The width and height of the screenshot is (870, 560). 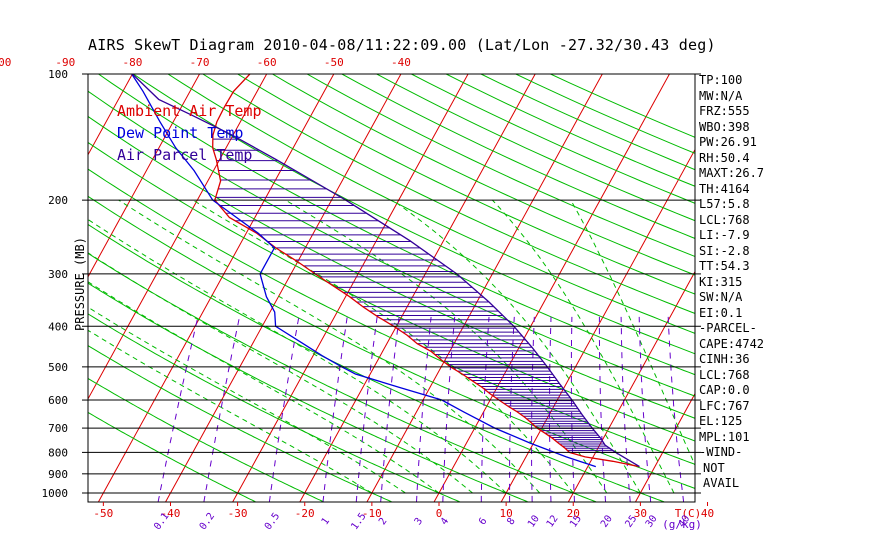 I want to click on stat-el: EL:125, so click(x=721, y=421).